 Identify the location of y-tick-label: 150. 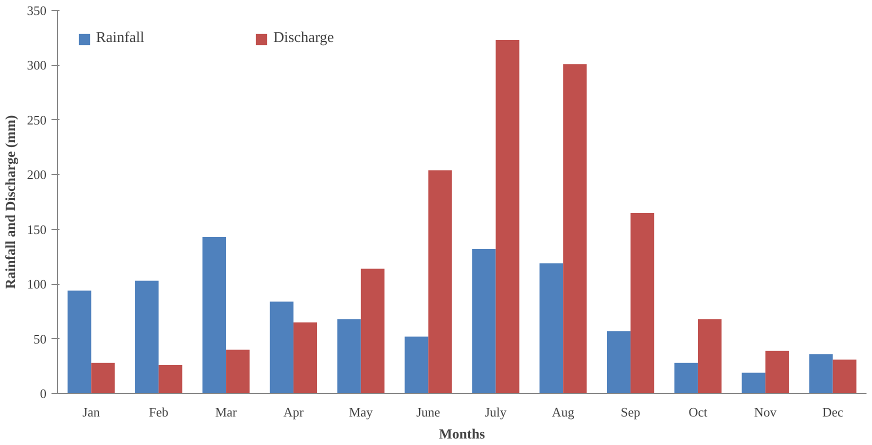
(36, 229).